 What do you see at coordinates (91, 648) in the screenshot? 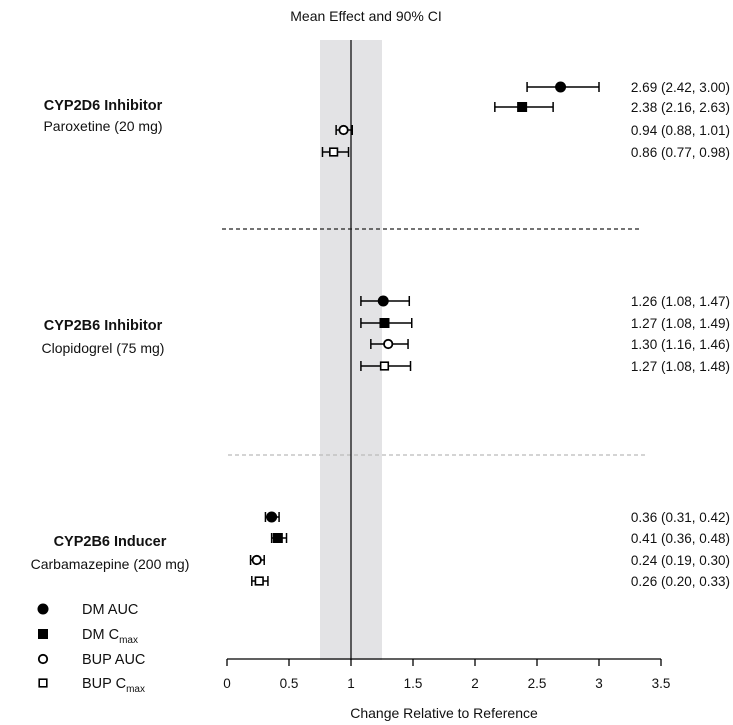
I see `legend: DM AUC DM Cmax BUP AUC BUP Cmax` at bounding box center [91, 648].